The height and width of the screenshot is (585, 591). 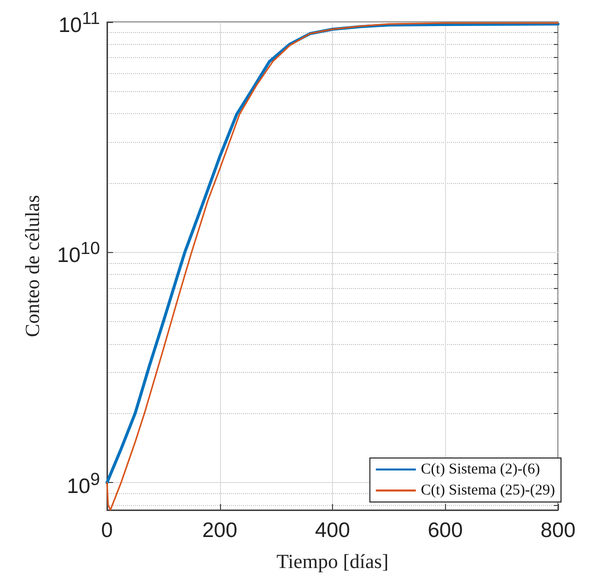 I want to click on legend-label: C(t) Sistema (2)-(6), so click(x=480, y=470).